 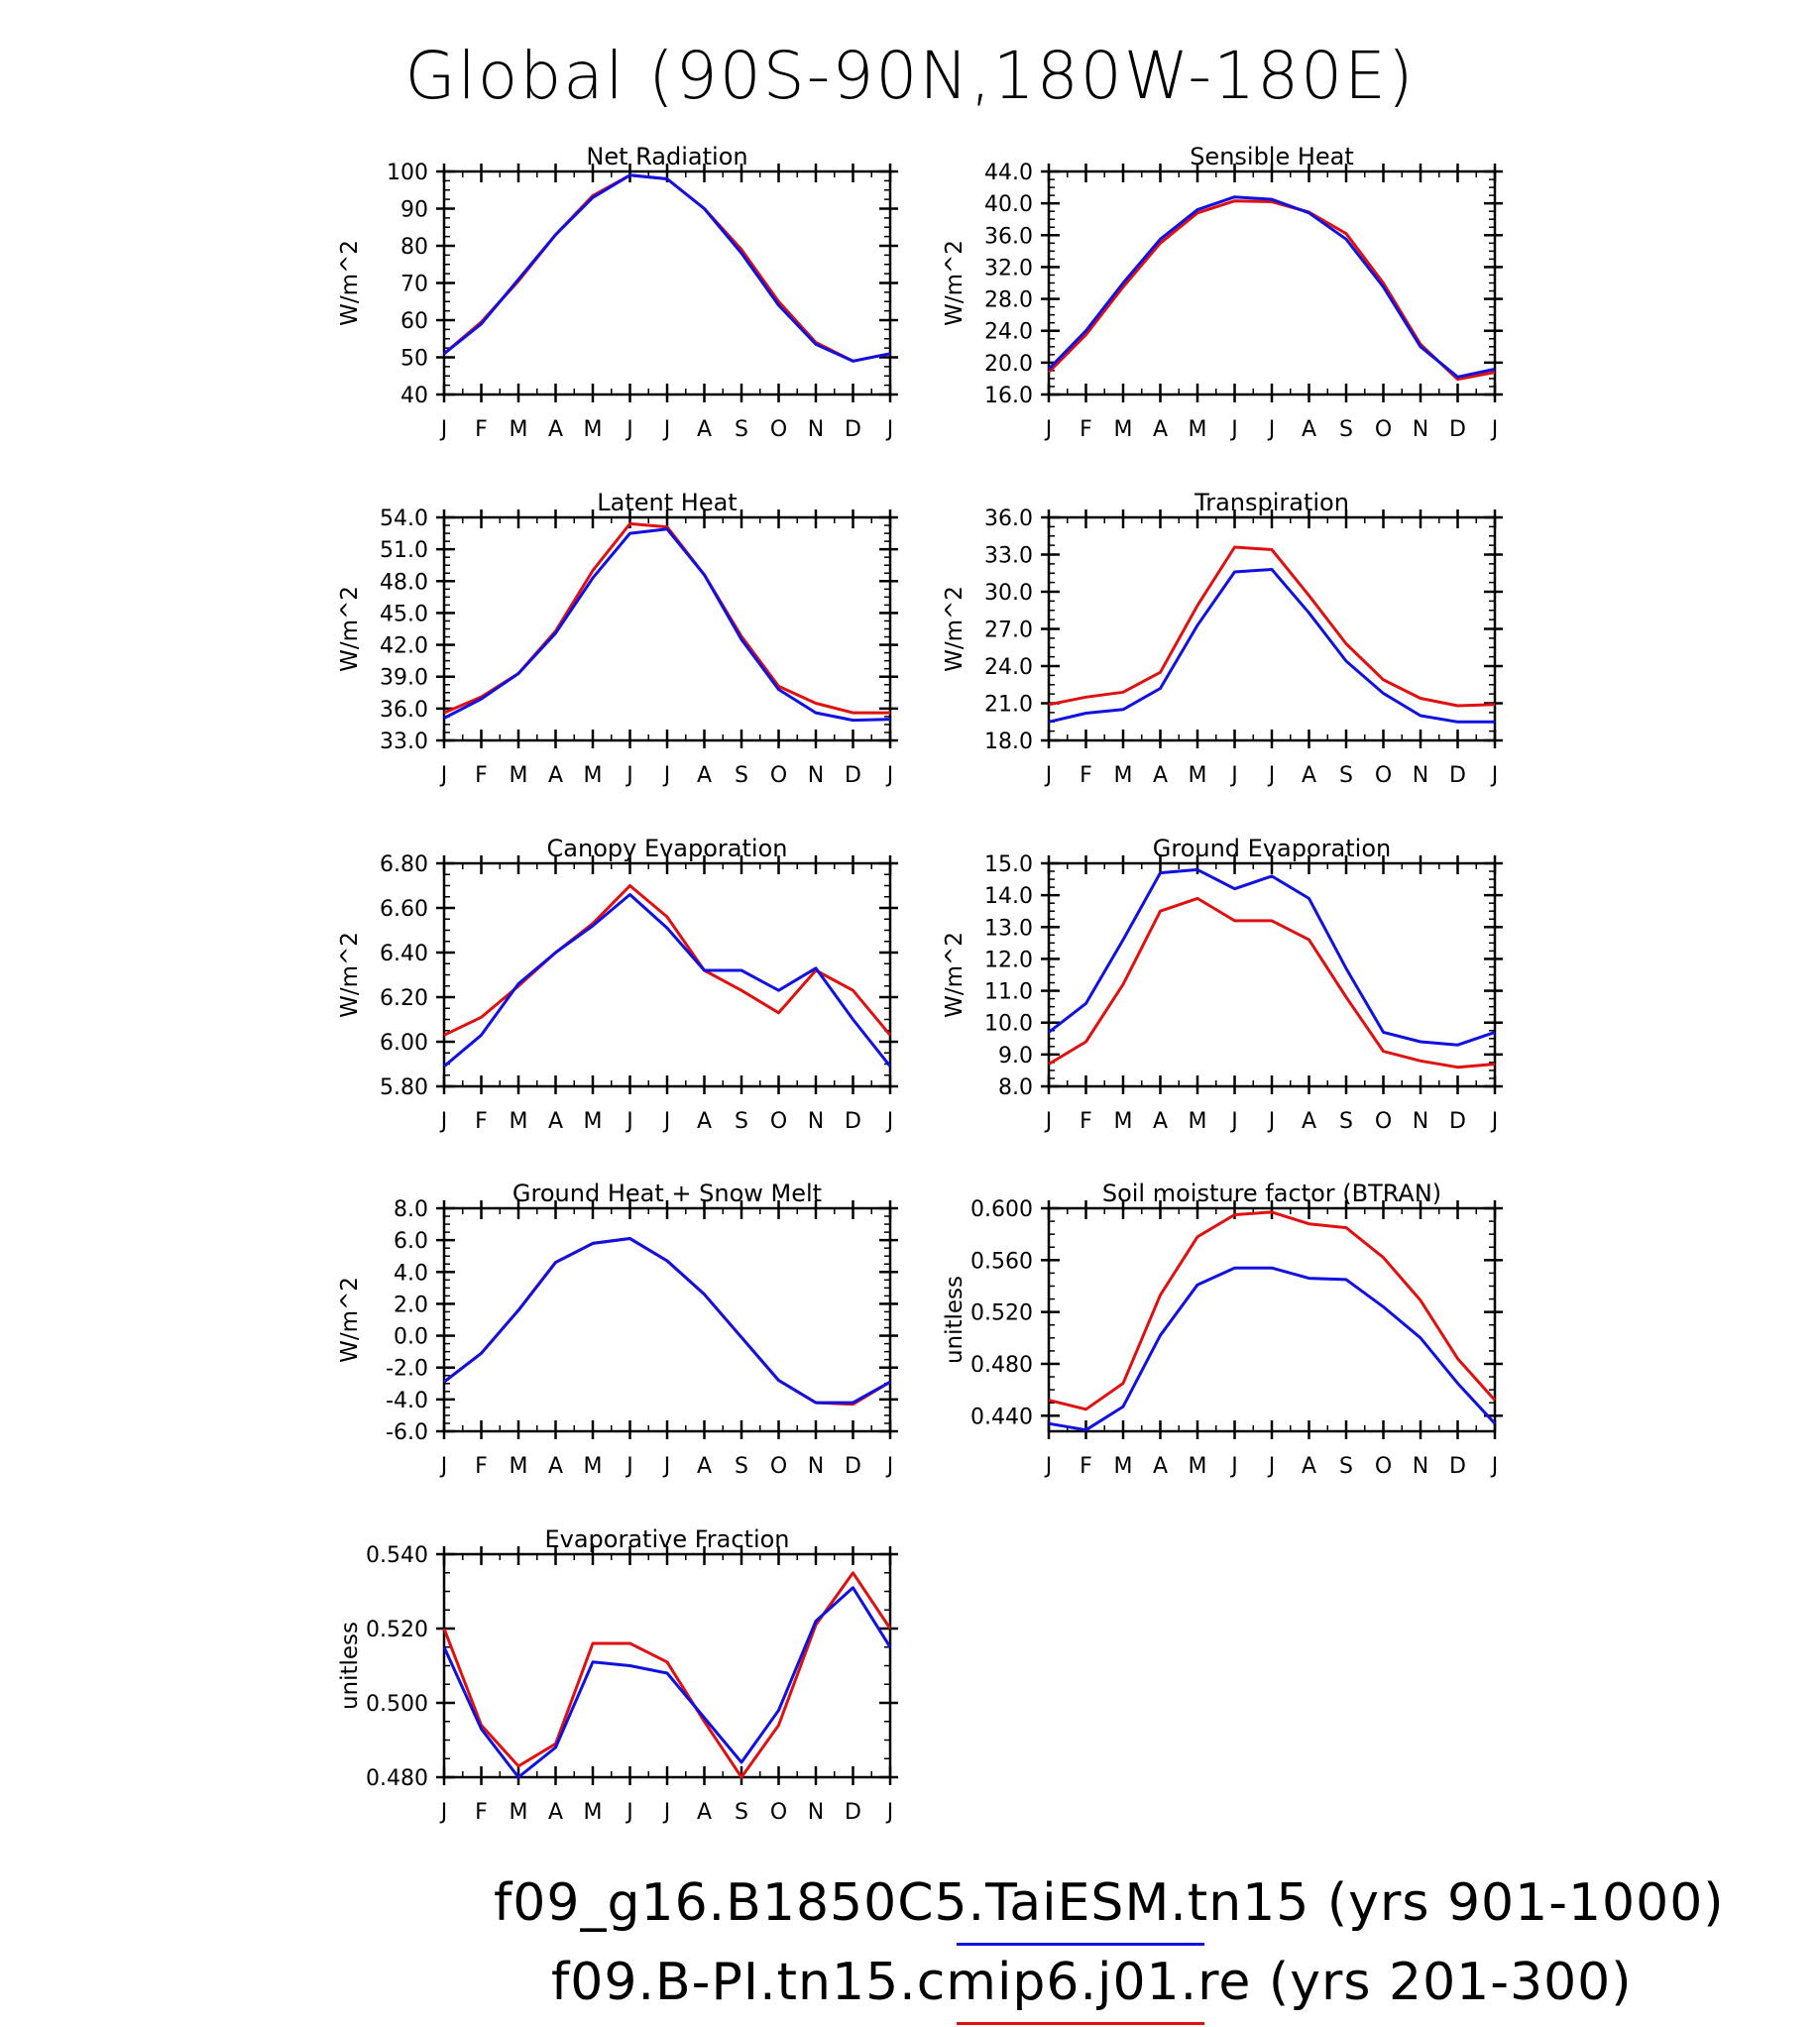 I want to click on y-tick-label: 6.40, so click(x=404, y=954).